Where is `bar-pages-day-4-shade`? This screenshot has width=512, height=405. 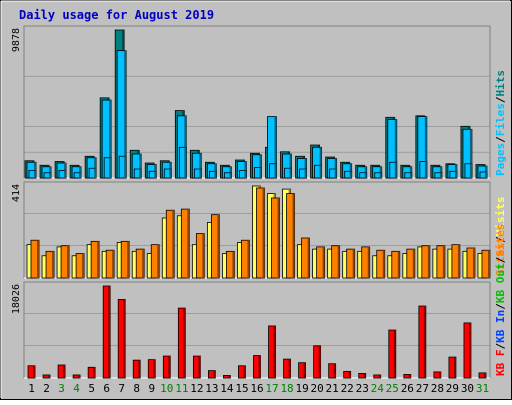
bar-pages-day-4-shade is located at coordinates (80, 175).